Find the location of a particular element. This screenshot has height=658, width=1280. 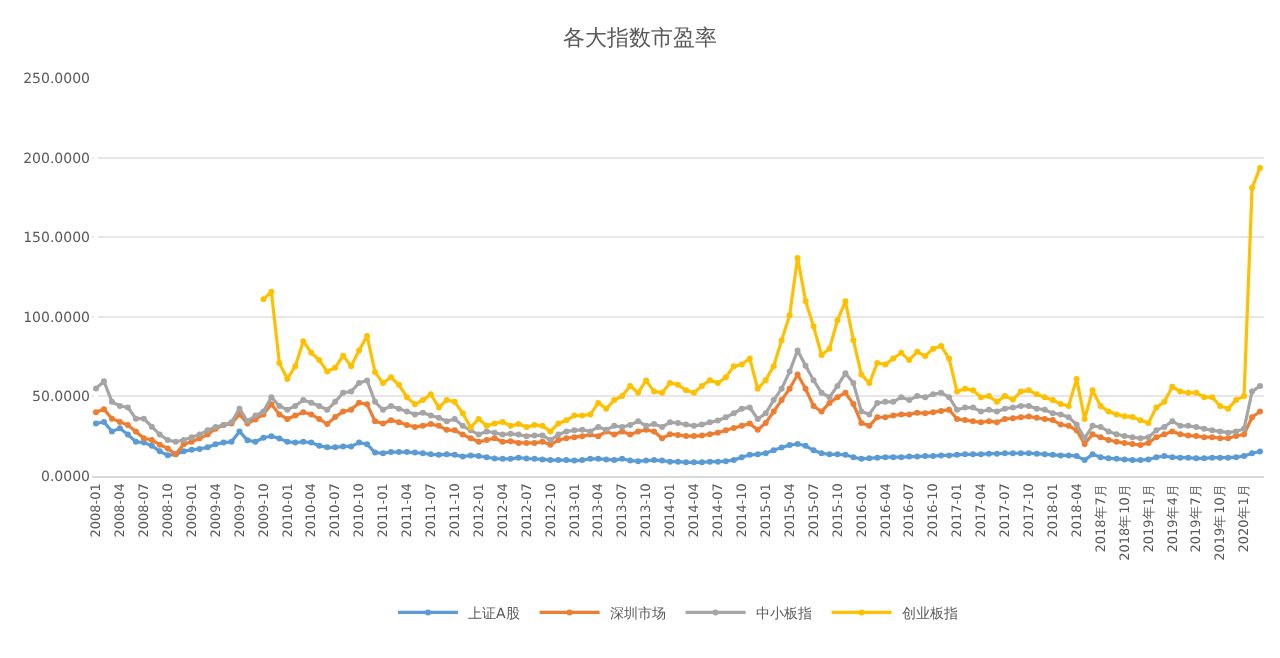

chart-title: 各大指数市盈率 is located at coordinates (640, 38).